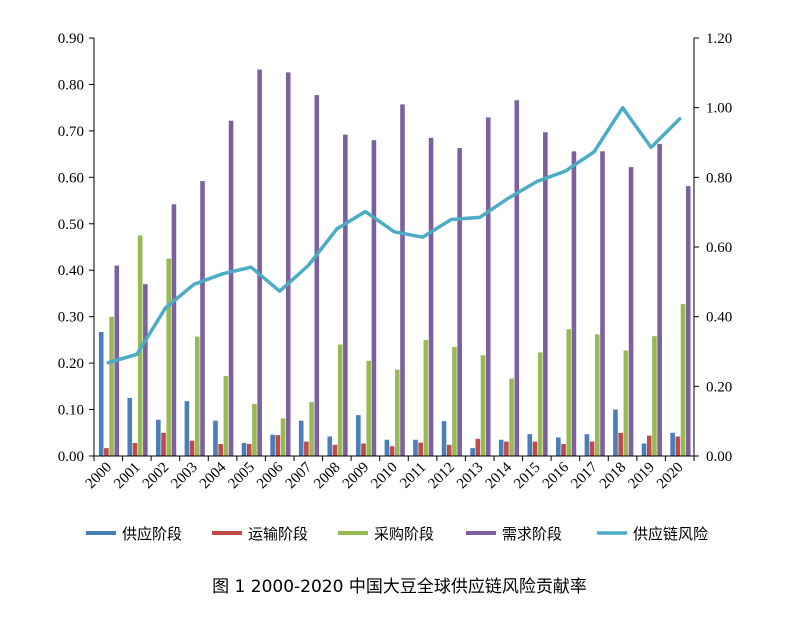 The image size is (799, 617). Describe the element at coordinates (506, 448) in the screenshot. I see `bar-2-2014` at that location.